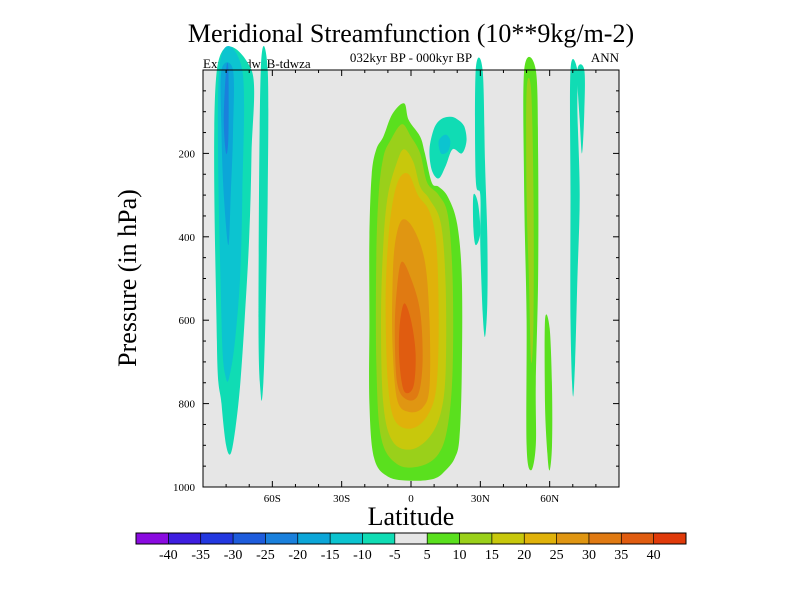 The width and height of the screenshot is (800, 600). I want to click on colorbar-label: 40, so click(654, 555).